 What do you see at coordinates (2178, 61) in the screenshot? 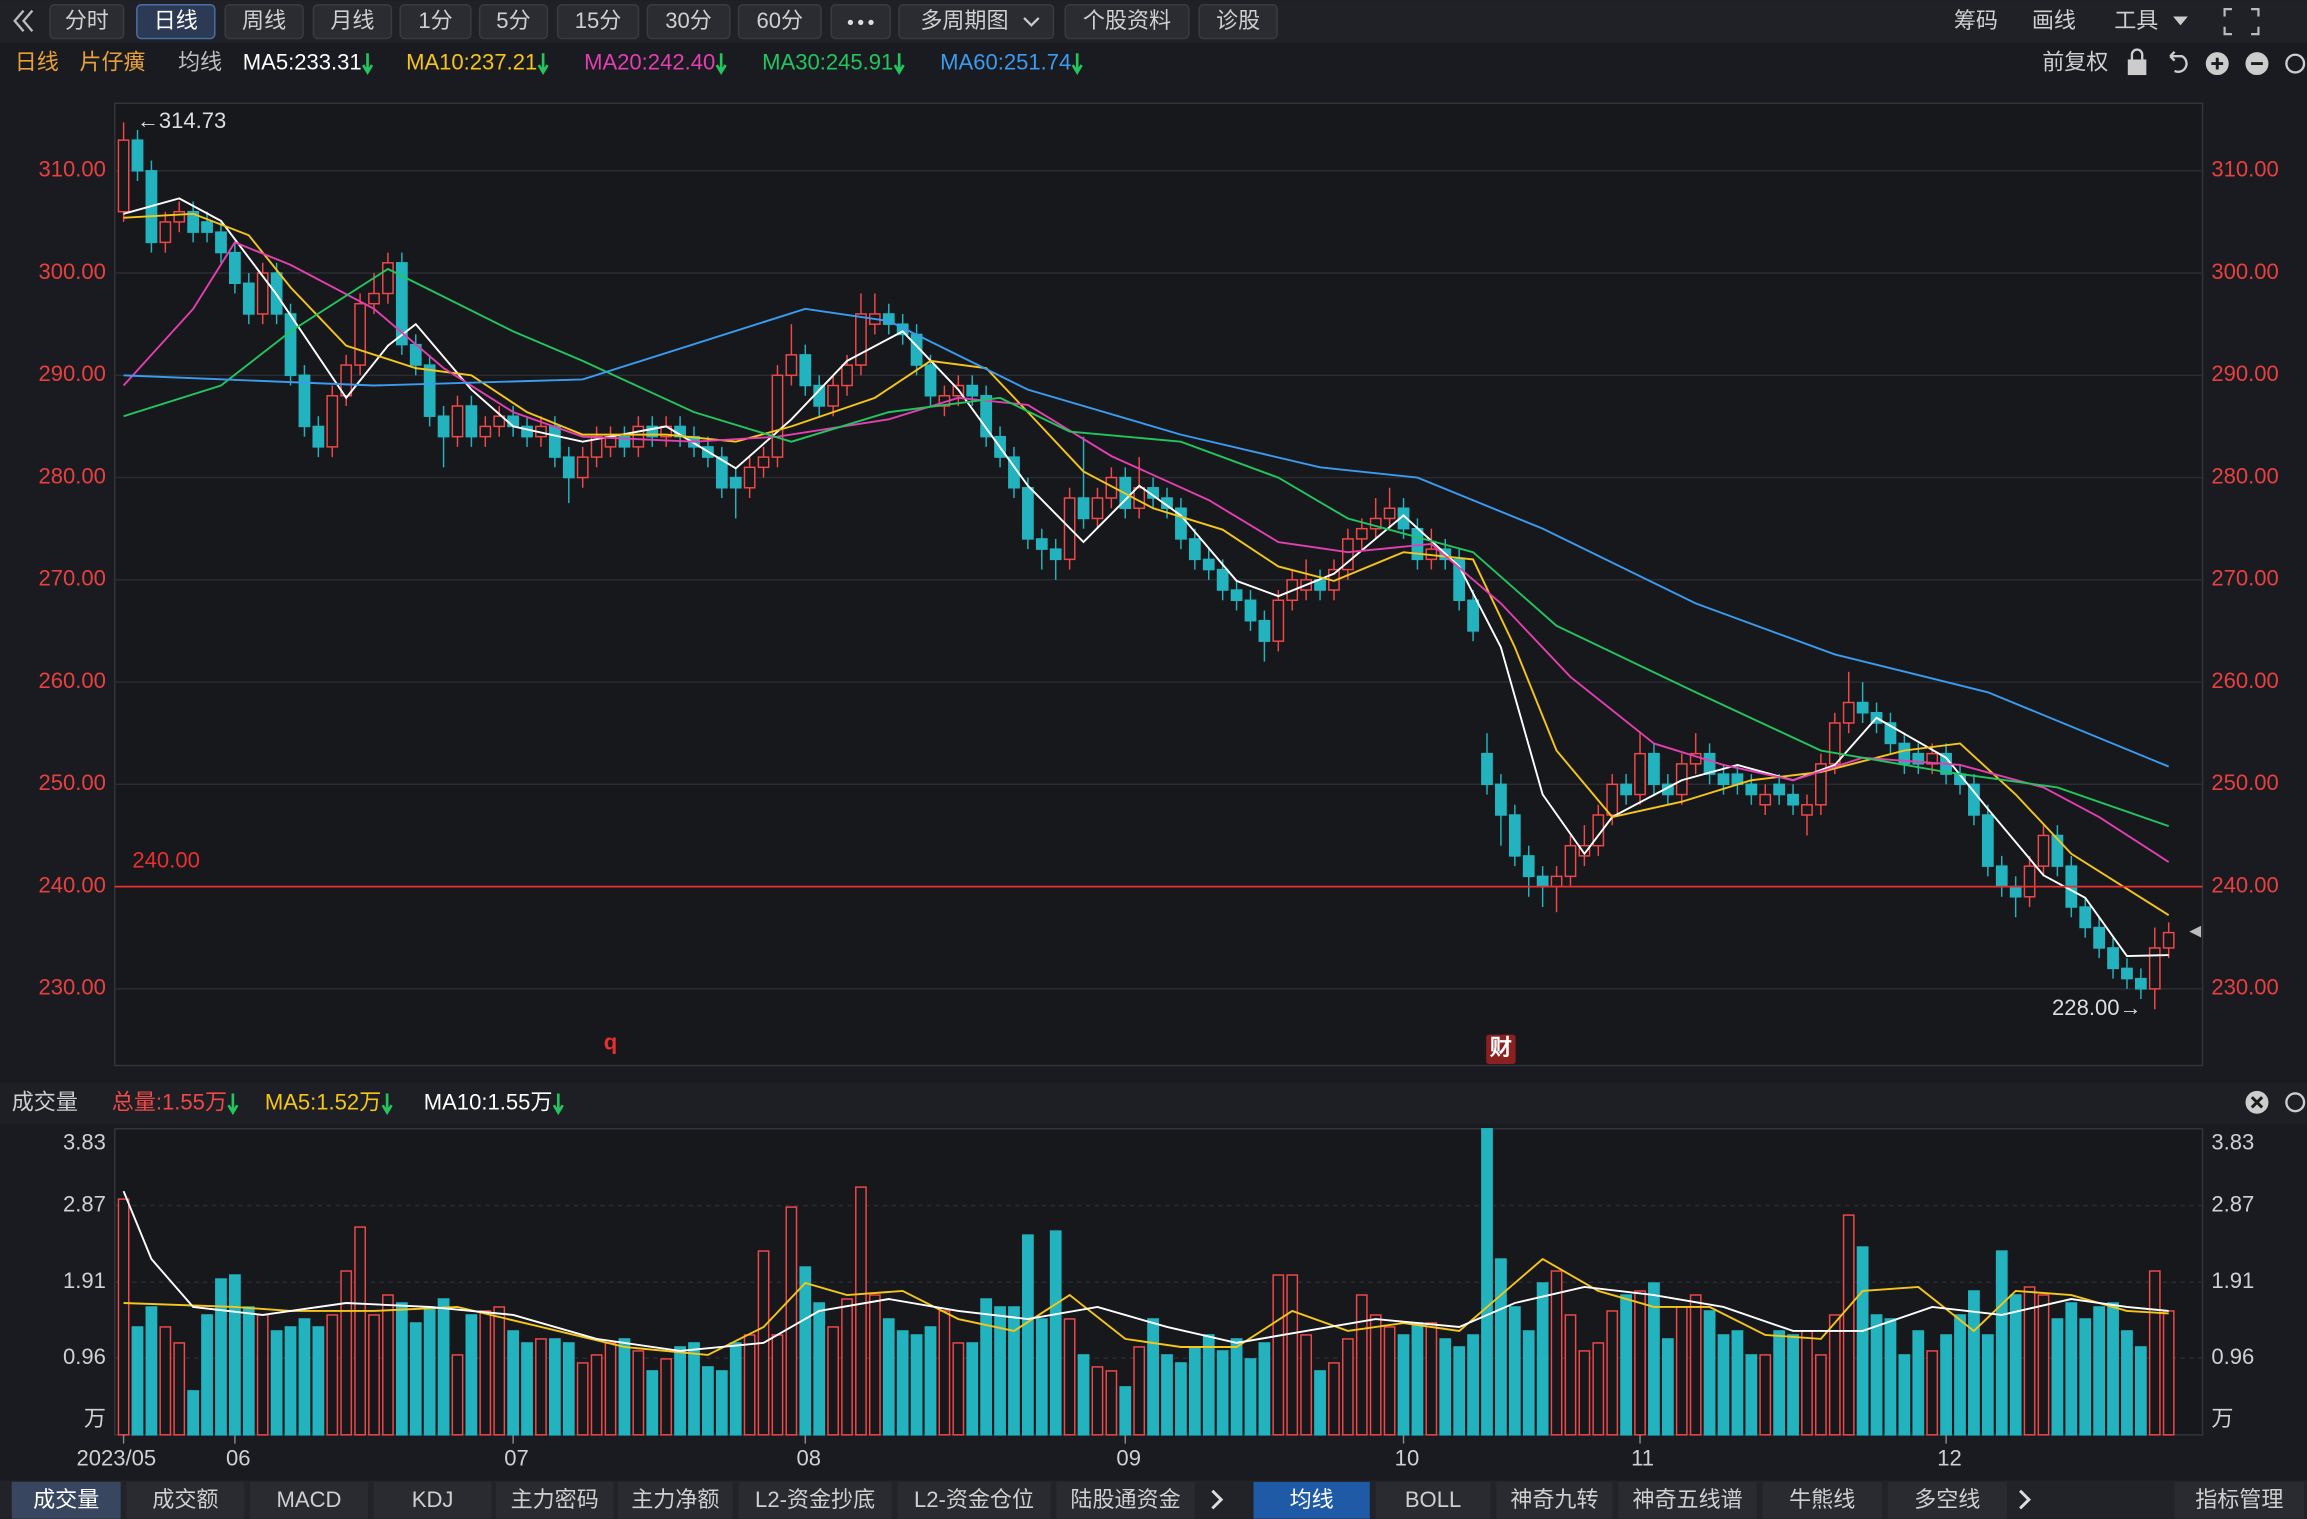
I see `undo-icon` at bounding box center [2178, 61].